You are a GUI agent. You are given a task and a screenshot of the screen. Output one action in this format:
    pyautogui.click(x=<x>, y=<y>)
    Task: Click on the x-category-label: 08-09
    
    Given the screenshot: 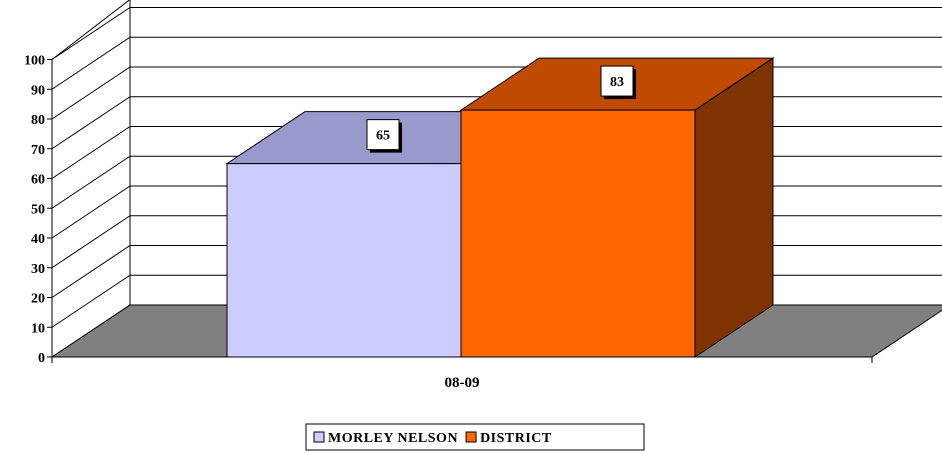 What is the action you would take?
    pyautogui.click(x=462, y=383)
    